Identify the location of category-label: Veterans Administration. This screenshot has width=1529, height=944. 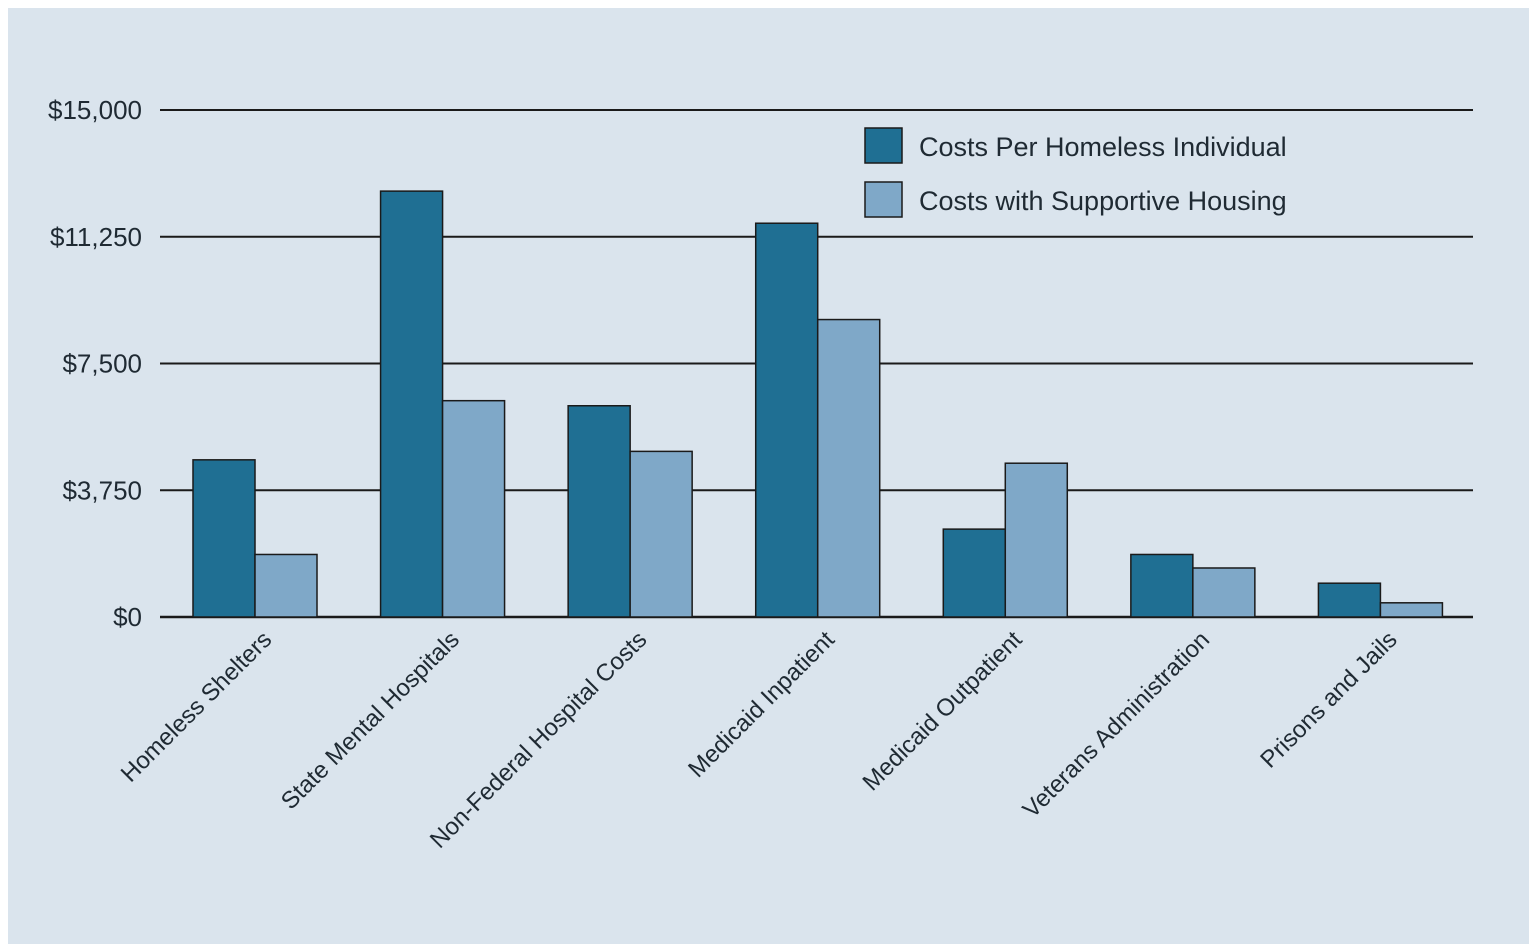
(1116, 724).